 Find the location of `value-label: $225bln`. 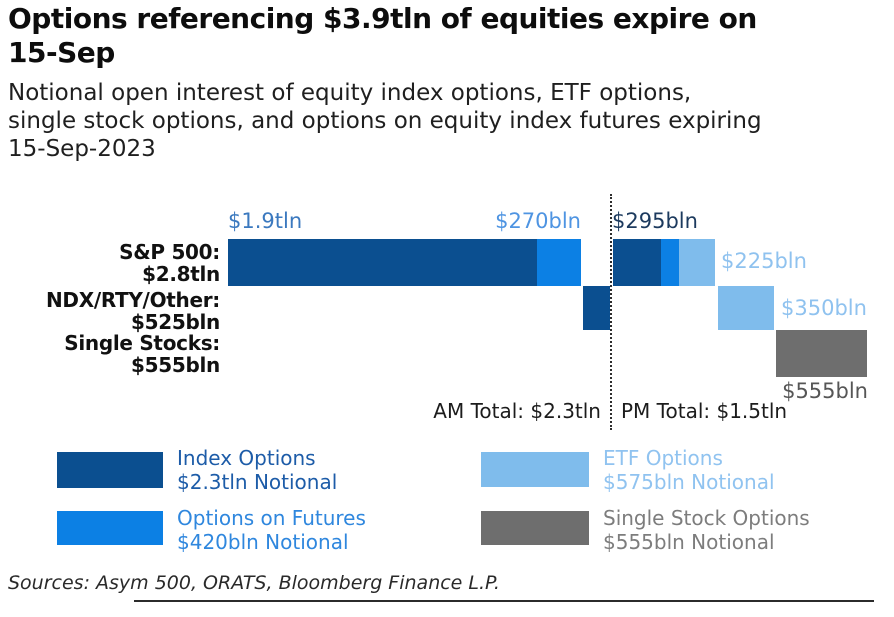

value-label: $225bln is located at coordinates (764, 261).